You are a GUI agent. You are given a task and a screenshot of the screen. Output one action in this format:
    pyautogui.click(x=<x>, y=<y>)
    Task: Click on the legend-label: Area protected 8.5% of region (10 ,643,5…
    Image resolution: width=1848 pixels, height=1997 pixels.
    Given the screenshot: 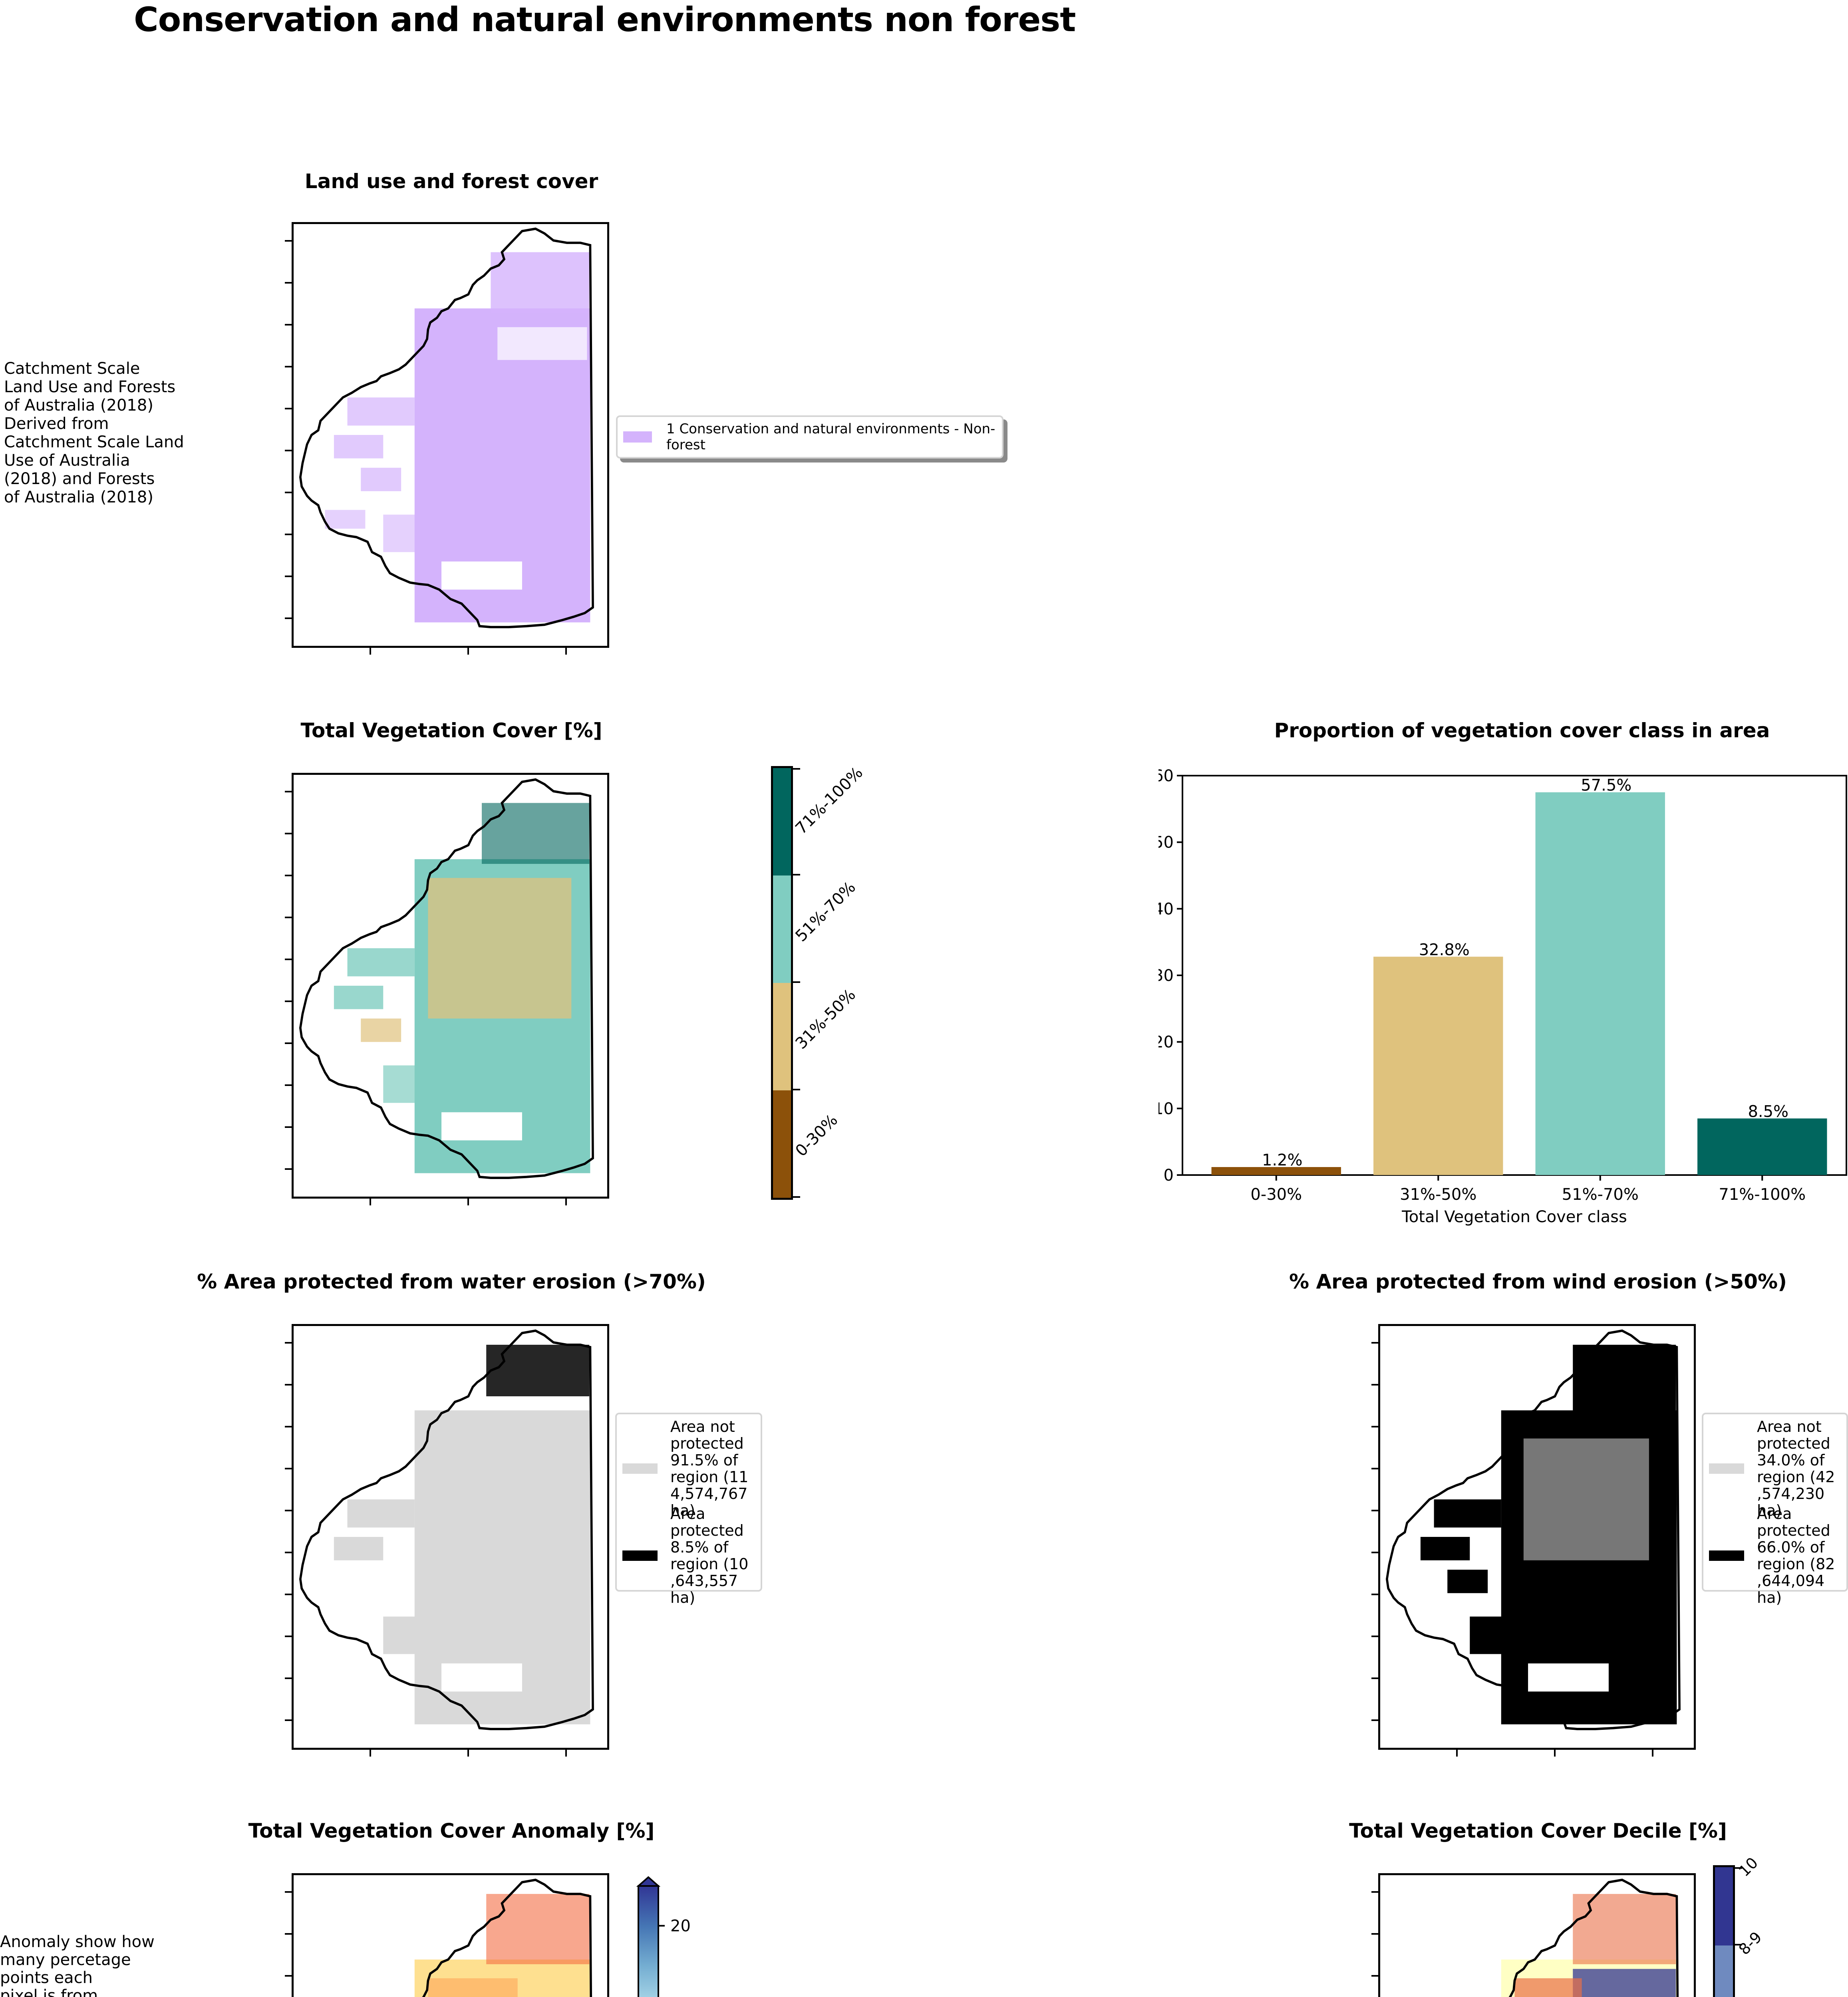 What is the action you would take?
    pyautogui.click(x=710, y=1555)
    